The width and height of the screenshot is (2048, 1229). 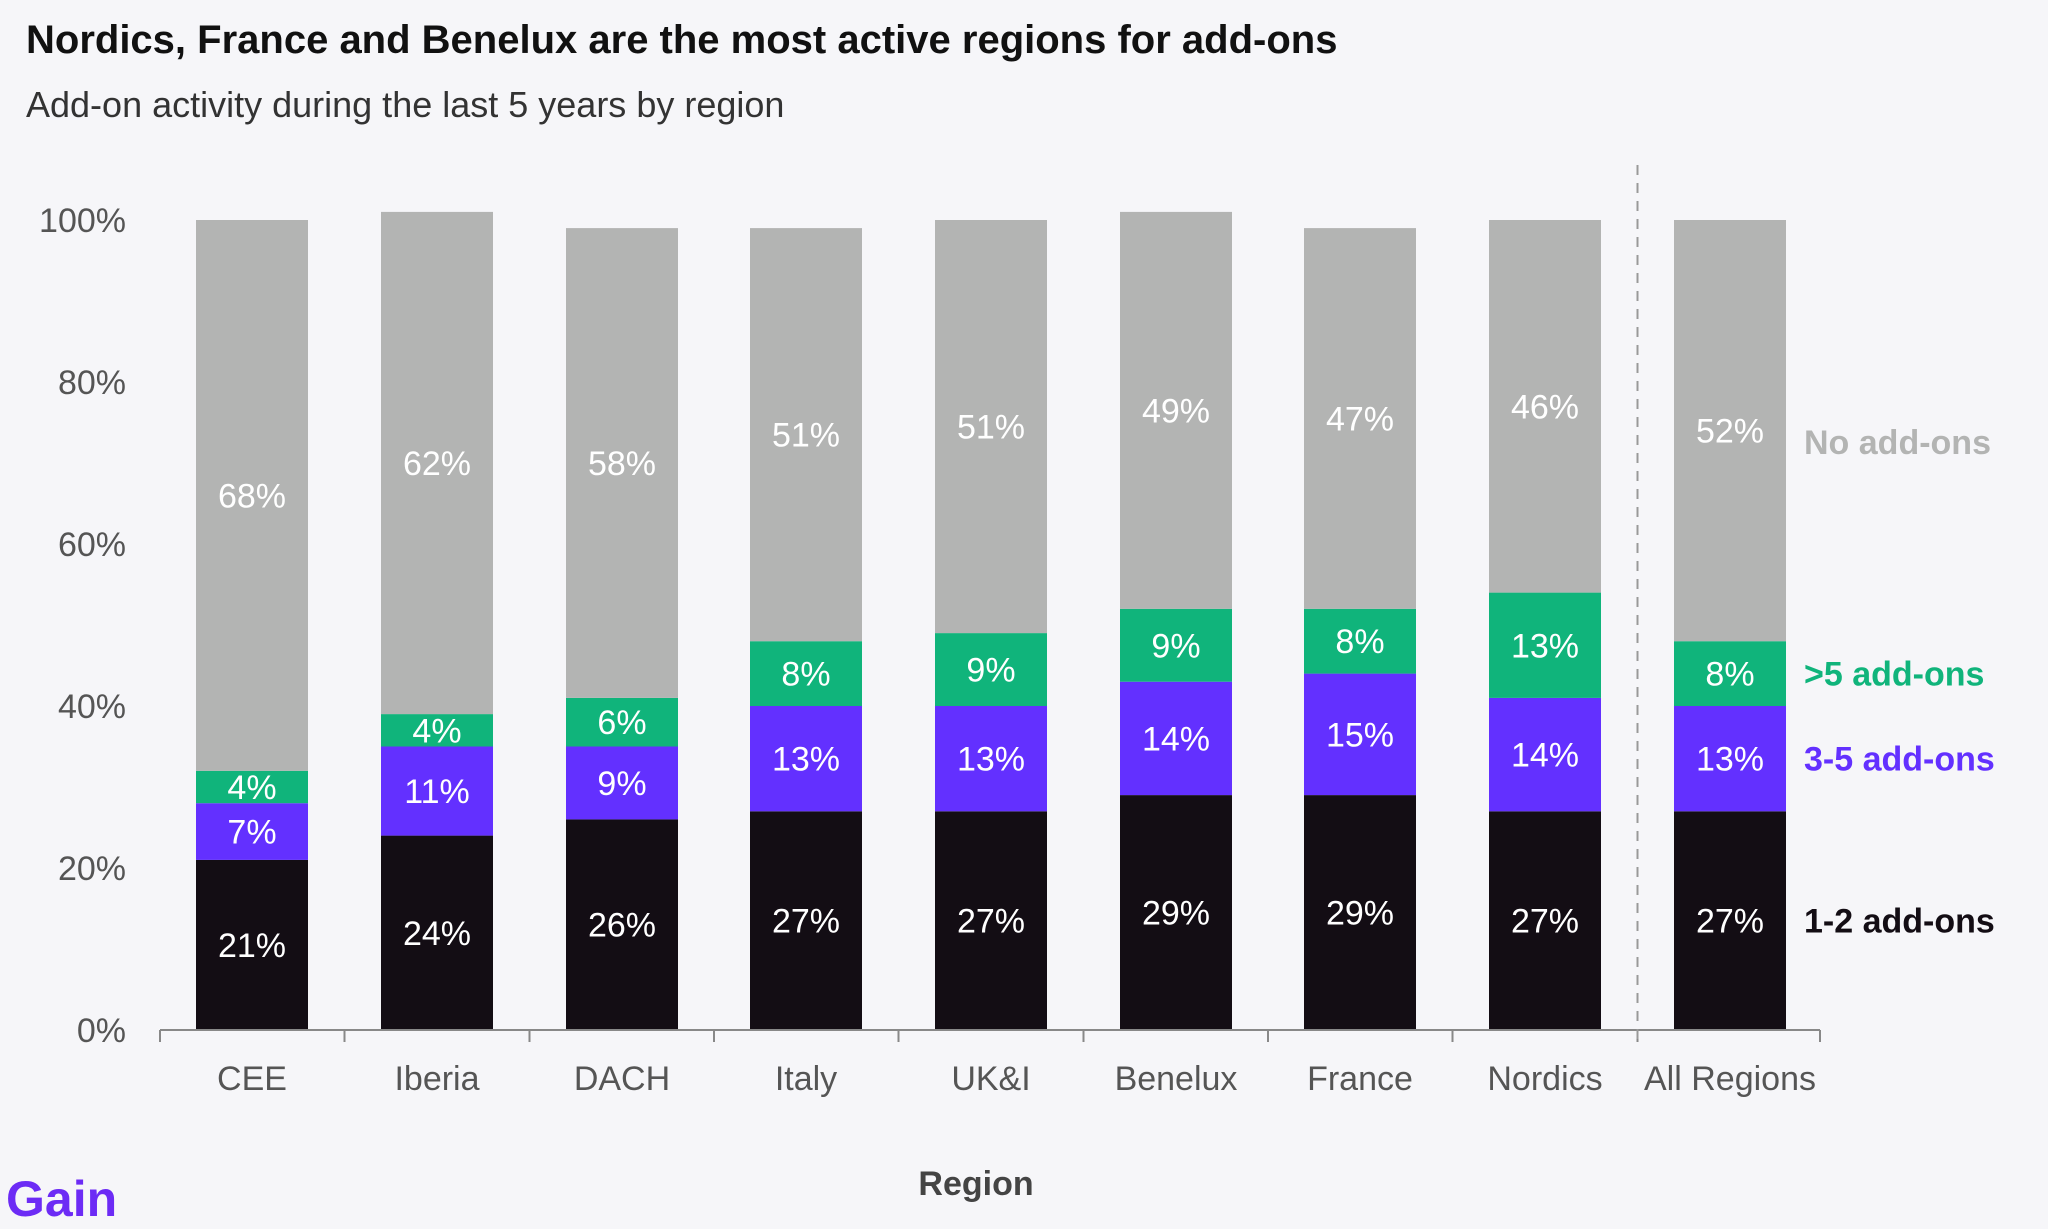 I want to click on data-label: 52%, so click(x=1730, y=432).